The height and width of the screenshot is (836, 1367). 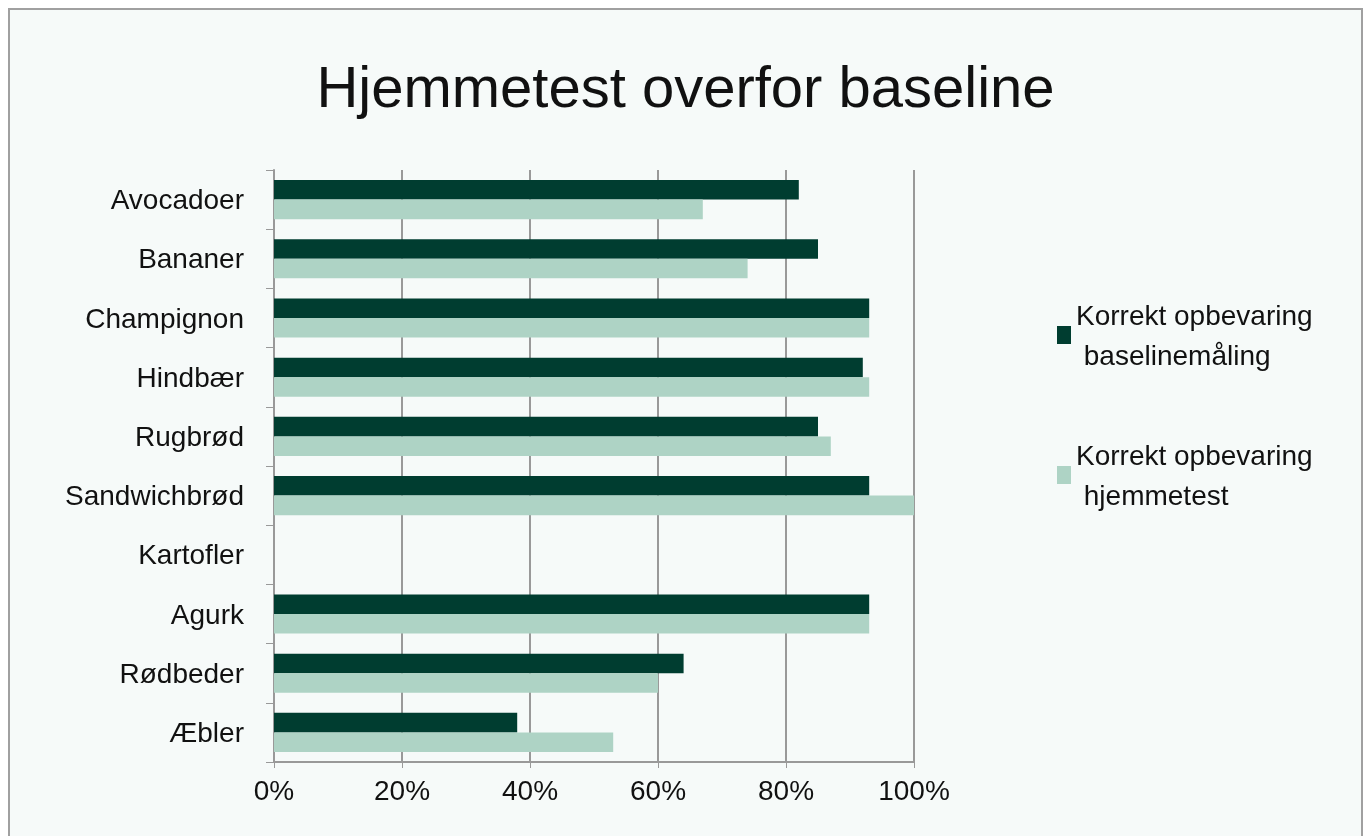 What do you see at coordinates (177, 200) in the screenshot?
I see `y-tick-label: Avocadoer` at bounding box center [177, 200].